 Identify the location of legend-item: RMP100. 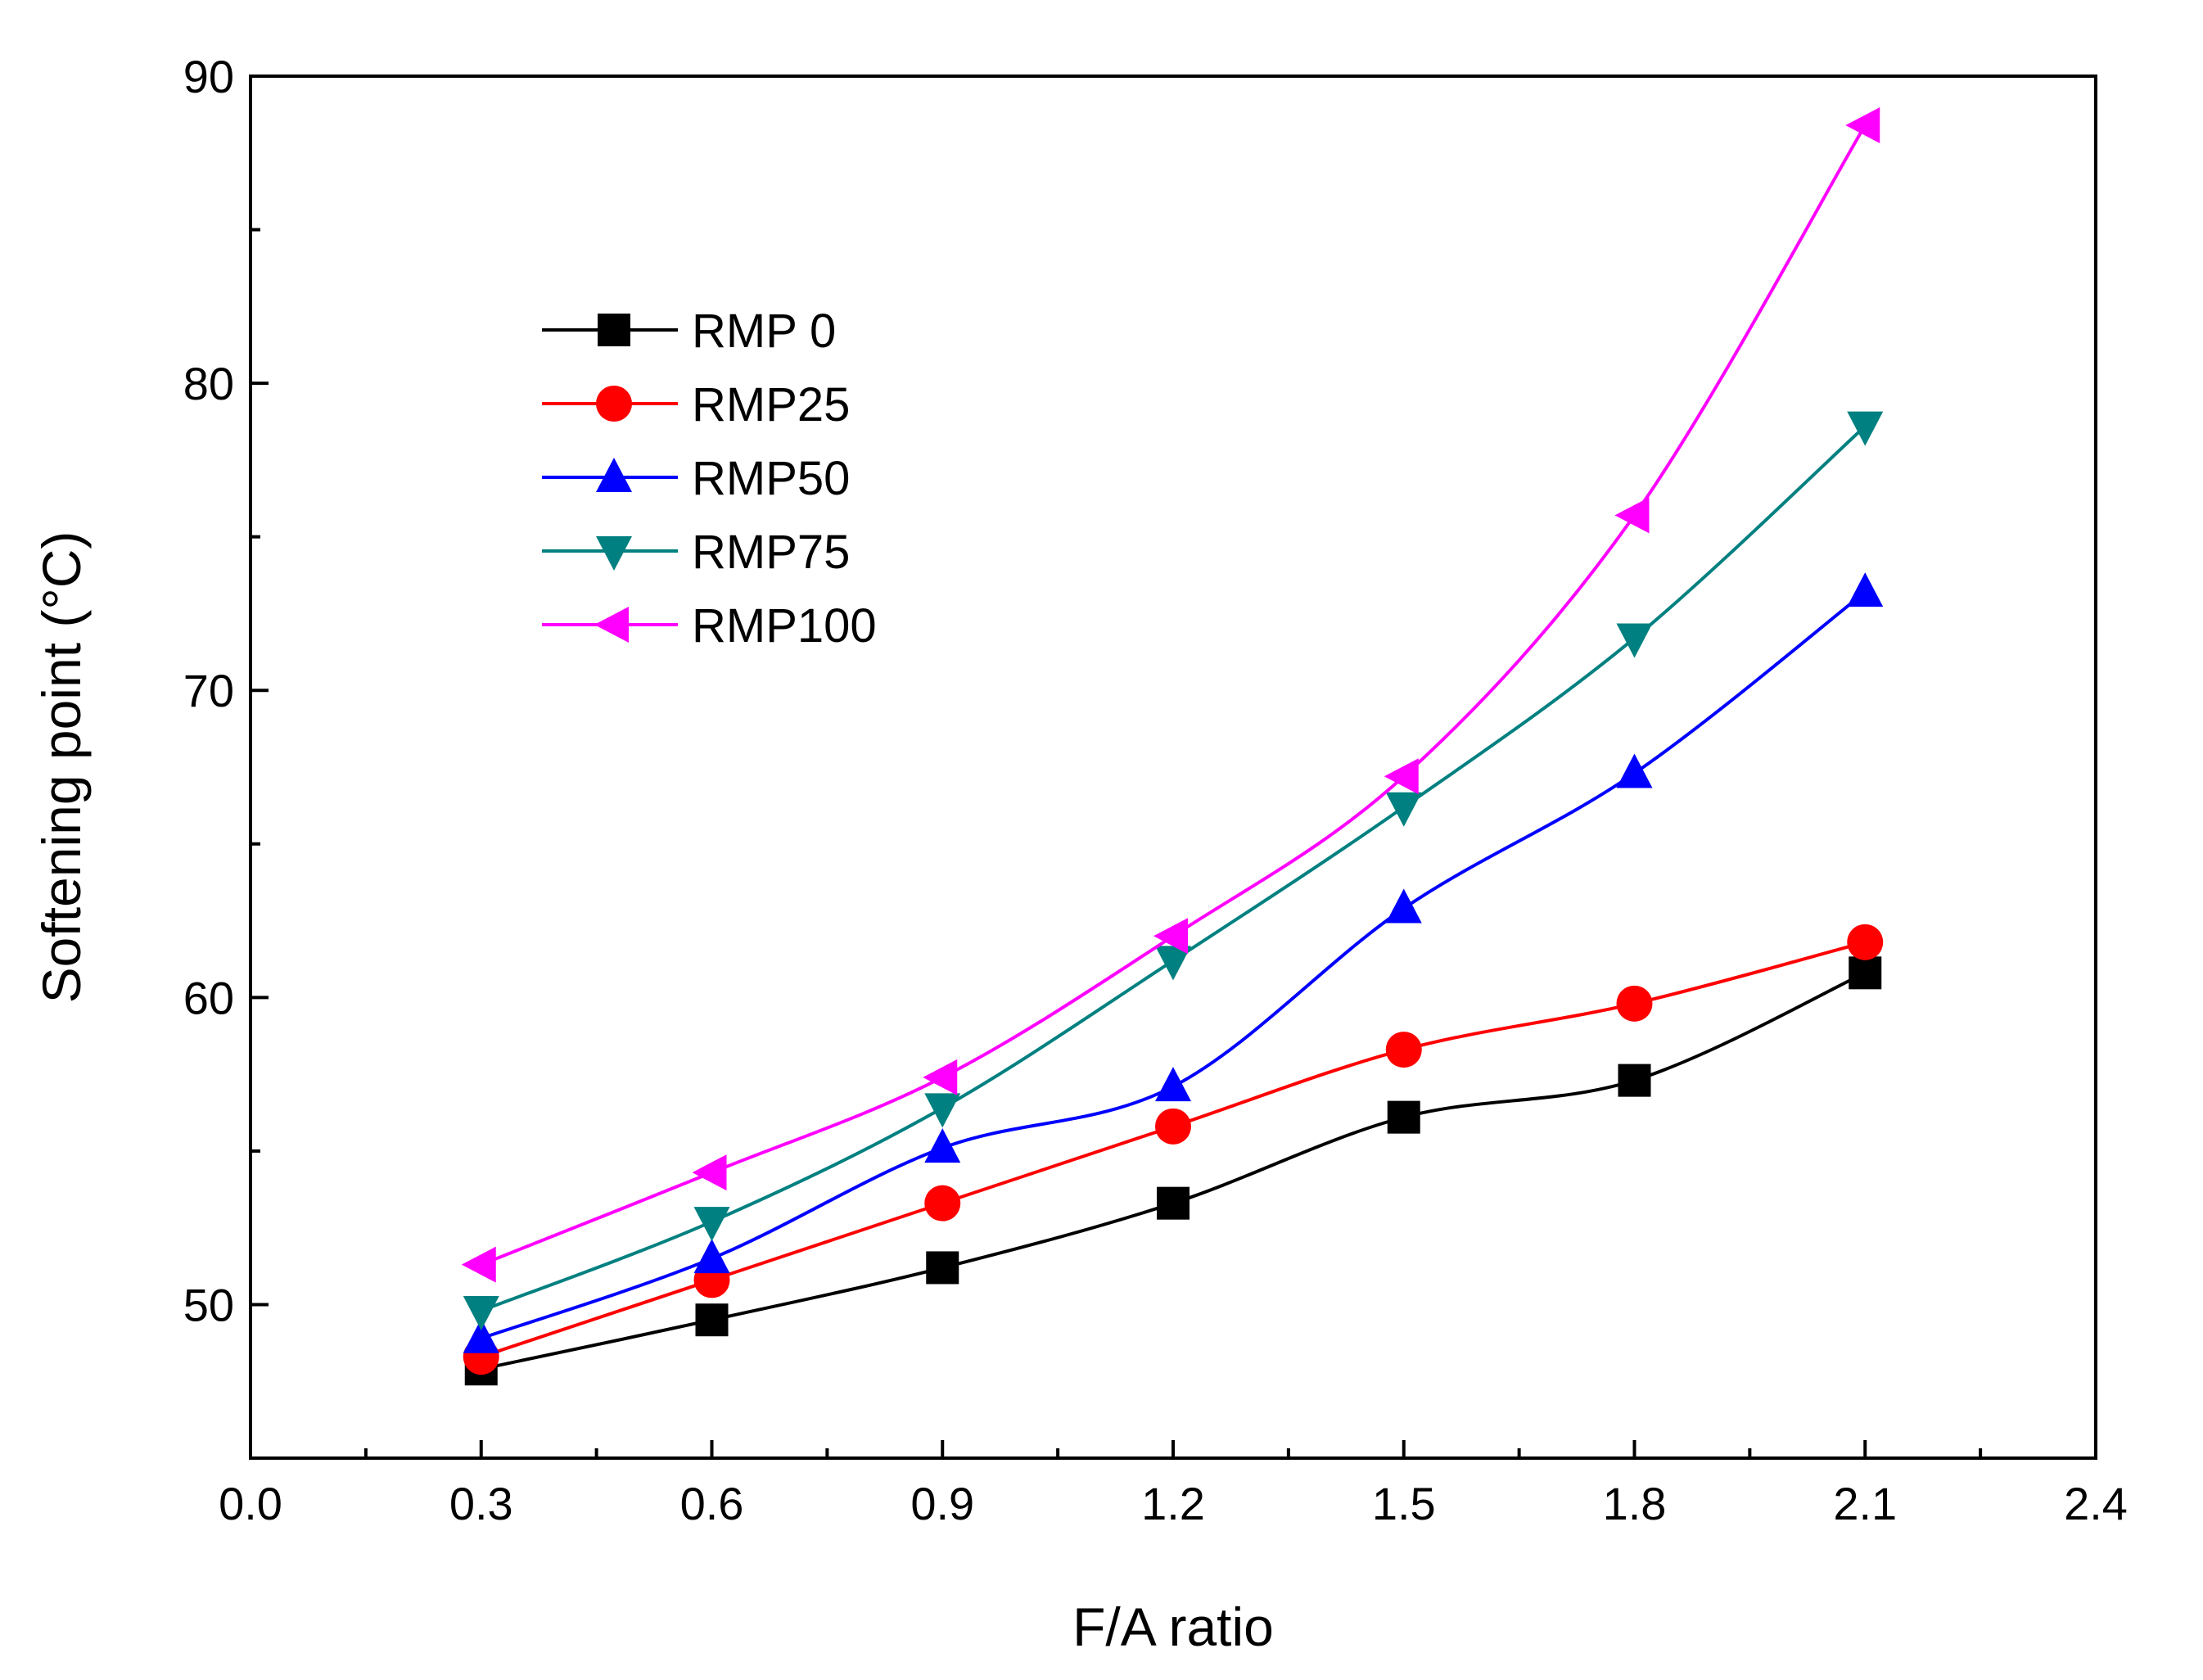
(709, 626).